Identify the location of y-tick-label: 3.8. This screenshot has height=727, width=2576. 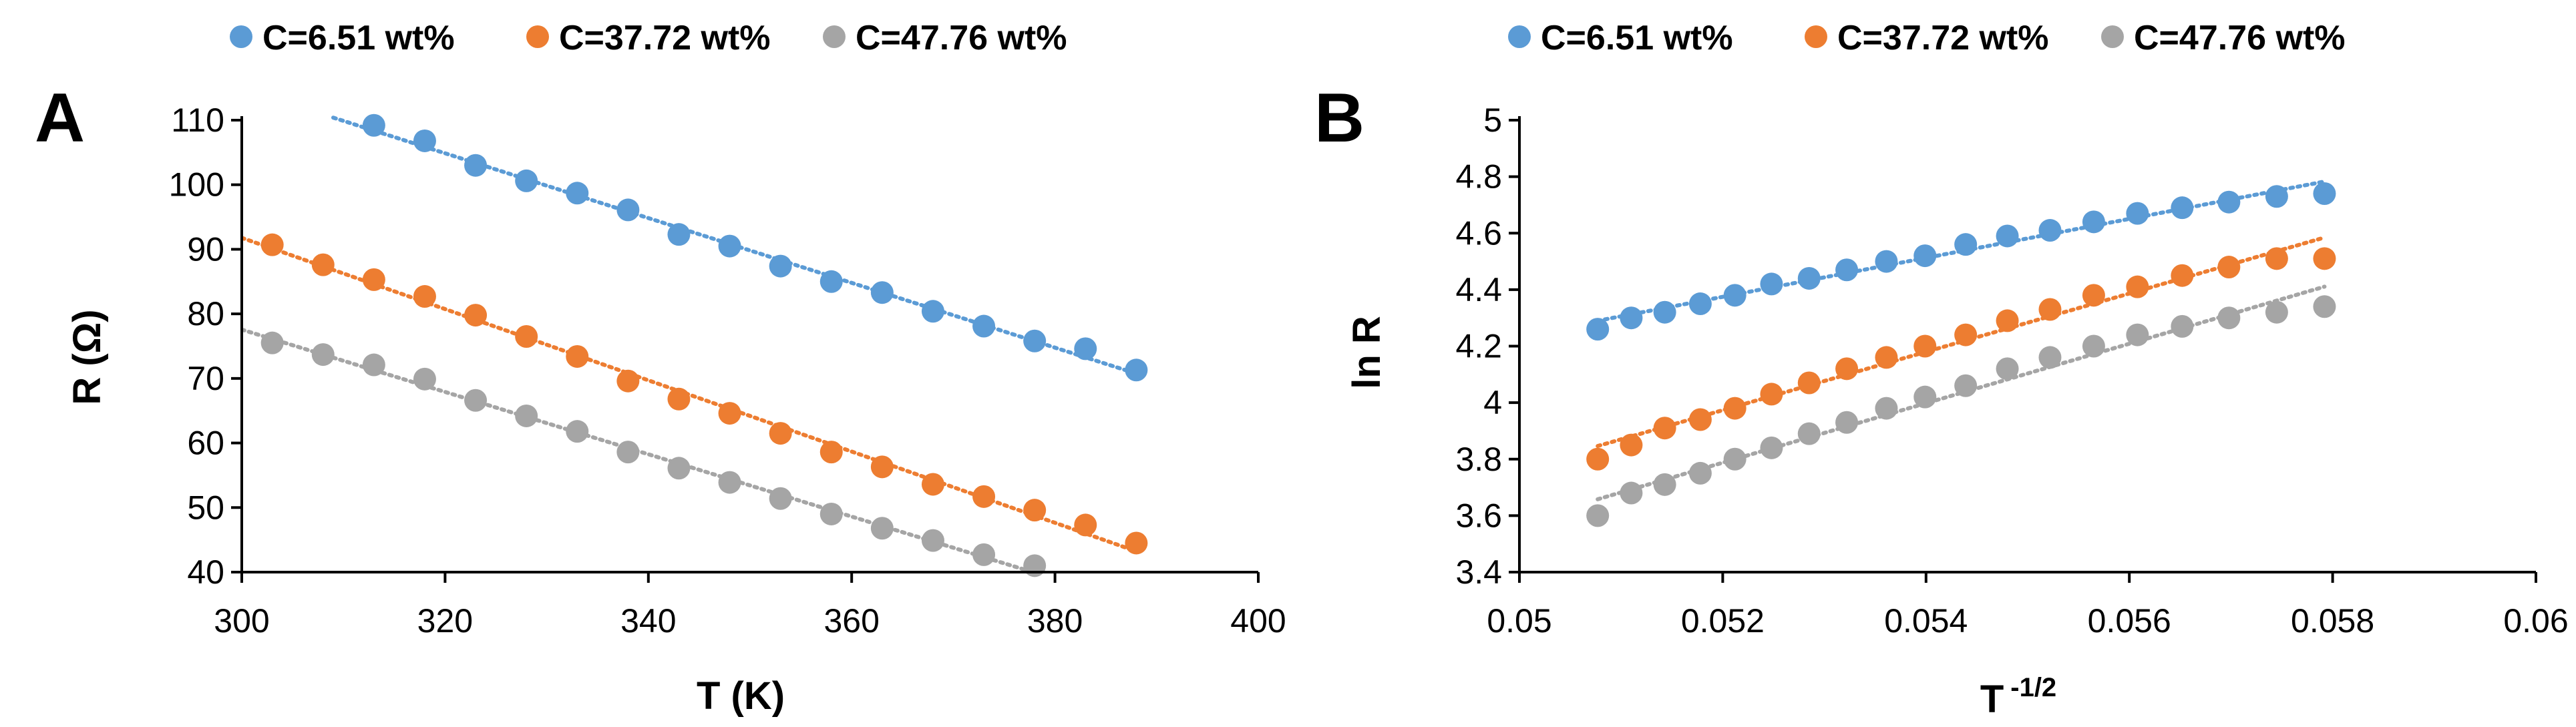
(1478, 459).